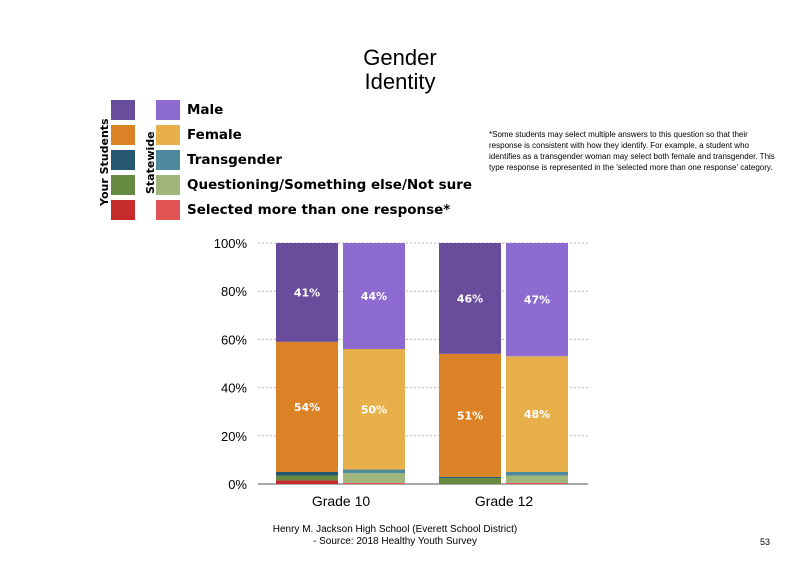 This screenshot has height=568, width=800. What do you see at coordinates (123, 210) in the screenshot?
I see `legend-swatch-multiple-yours` at bounding box center [123, 210].